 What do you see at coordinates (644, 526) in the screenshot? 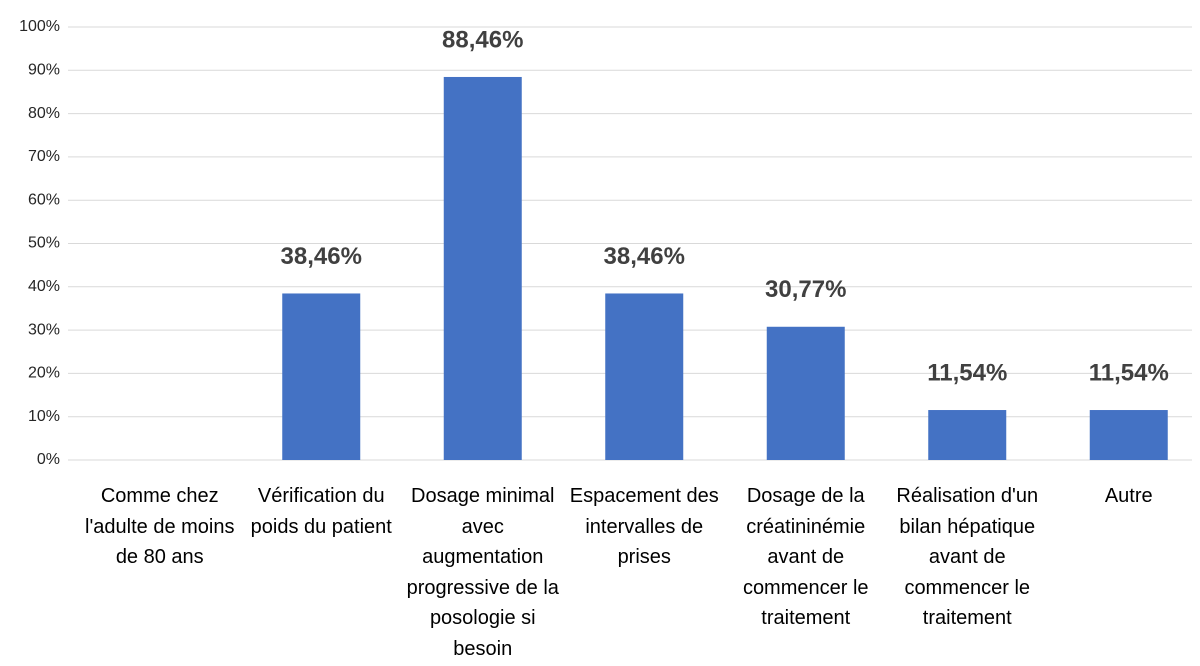
I see `x-tick-label: Espacement des intervalles de prises` at bounding box center [644, 526].